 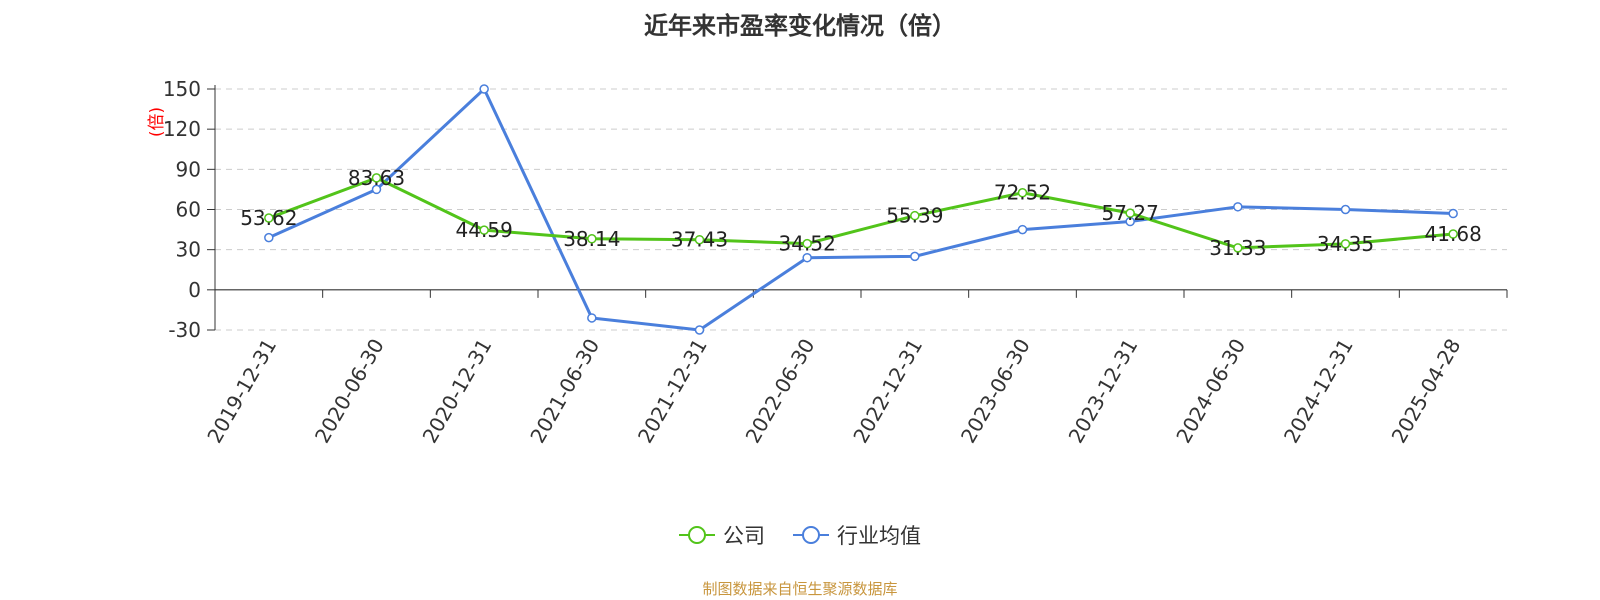 What do you see at coordinates (800, 26) in the screenshot?
I see `chart-title: 近年来市盈率变化情况（倍）` at bounding box center [800, 26].